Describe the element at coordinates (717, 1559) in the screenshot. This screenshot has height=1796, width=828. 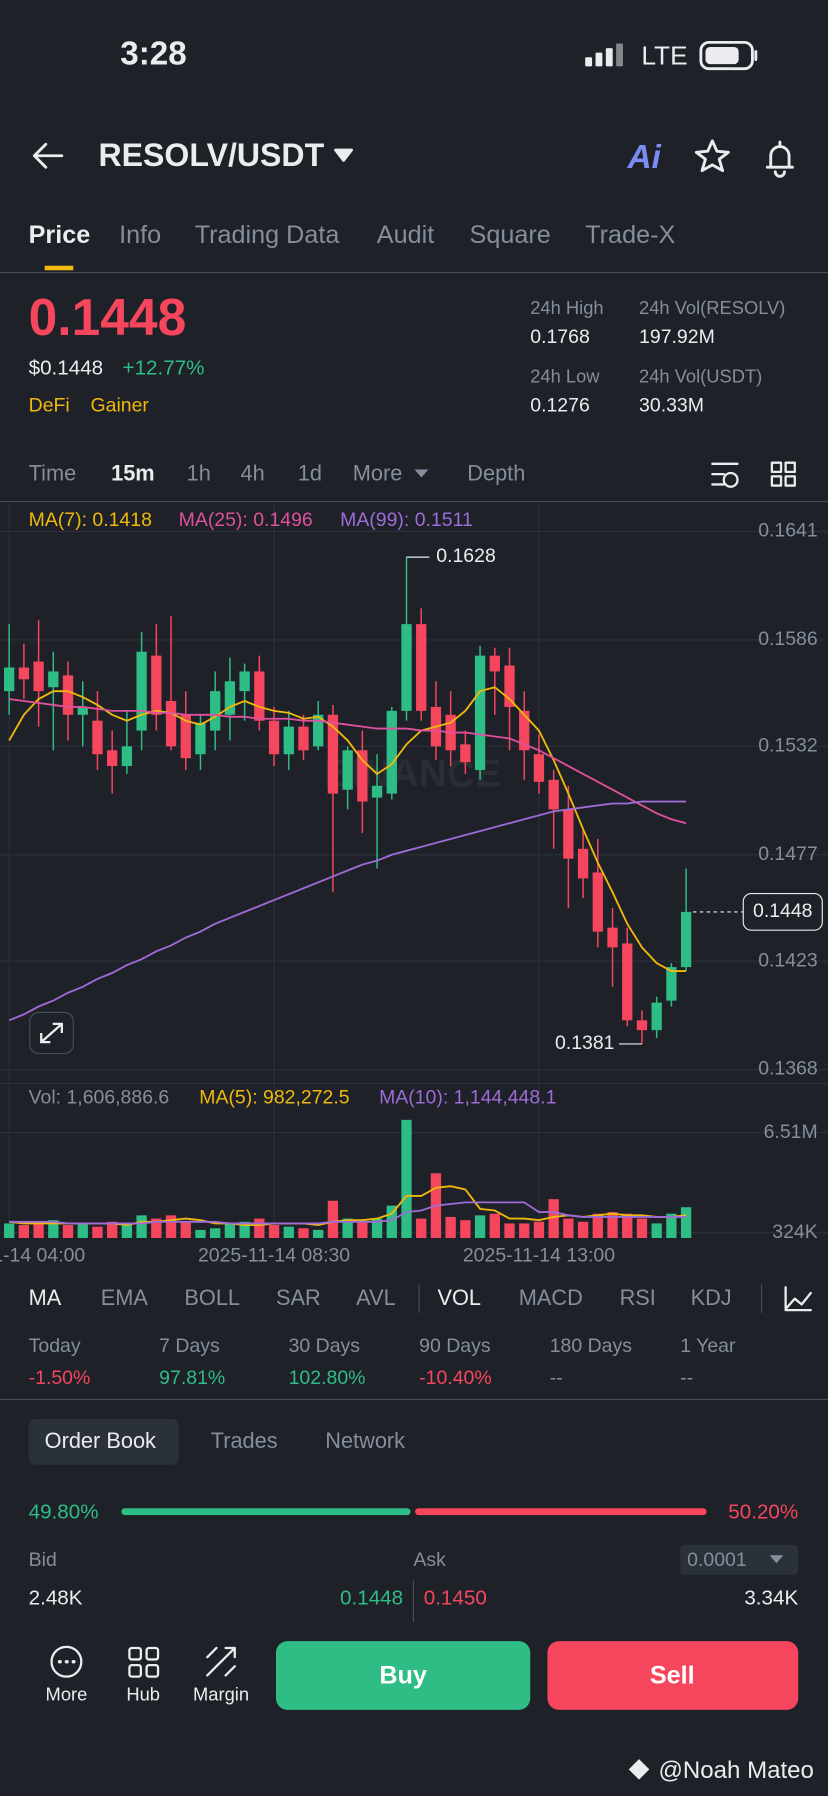
I see `step-value: 0.0001` at that location.